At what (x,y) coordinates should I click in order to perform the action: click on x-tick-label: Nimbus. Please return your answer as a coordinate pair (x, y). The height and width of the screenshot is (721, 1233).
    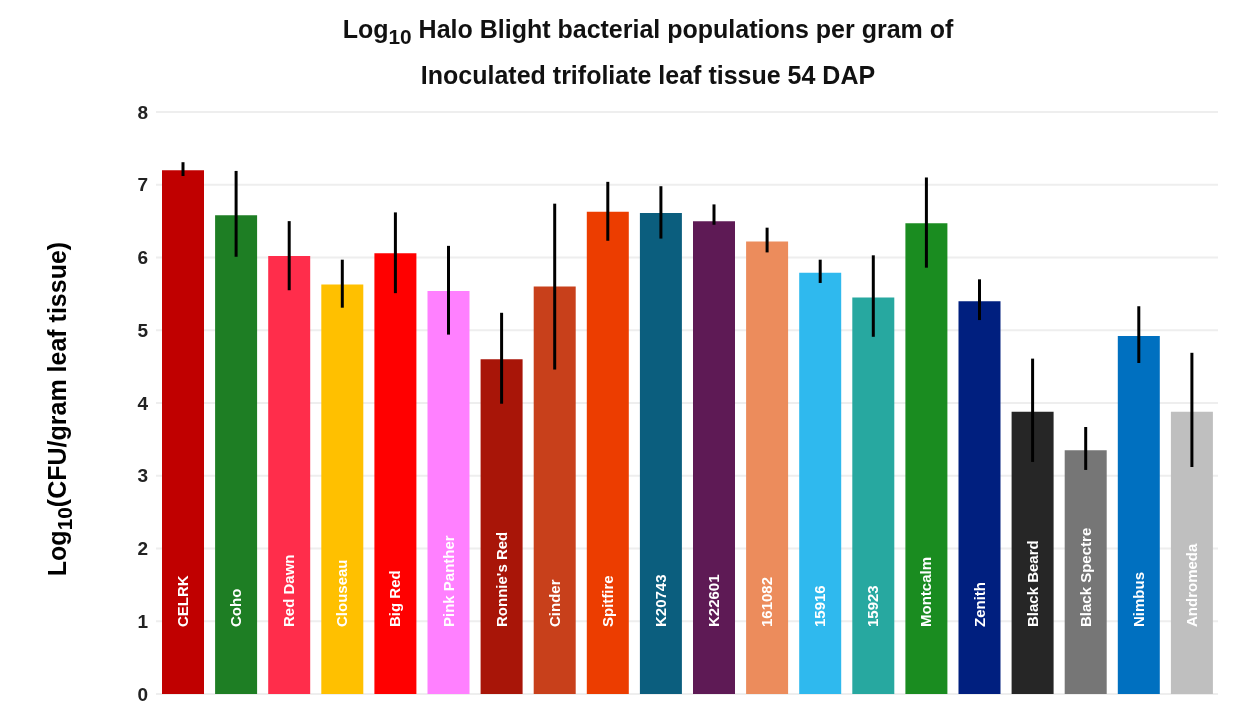
    Looking at the image, I should click on (1138, 599).